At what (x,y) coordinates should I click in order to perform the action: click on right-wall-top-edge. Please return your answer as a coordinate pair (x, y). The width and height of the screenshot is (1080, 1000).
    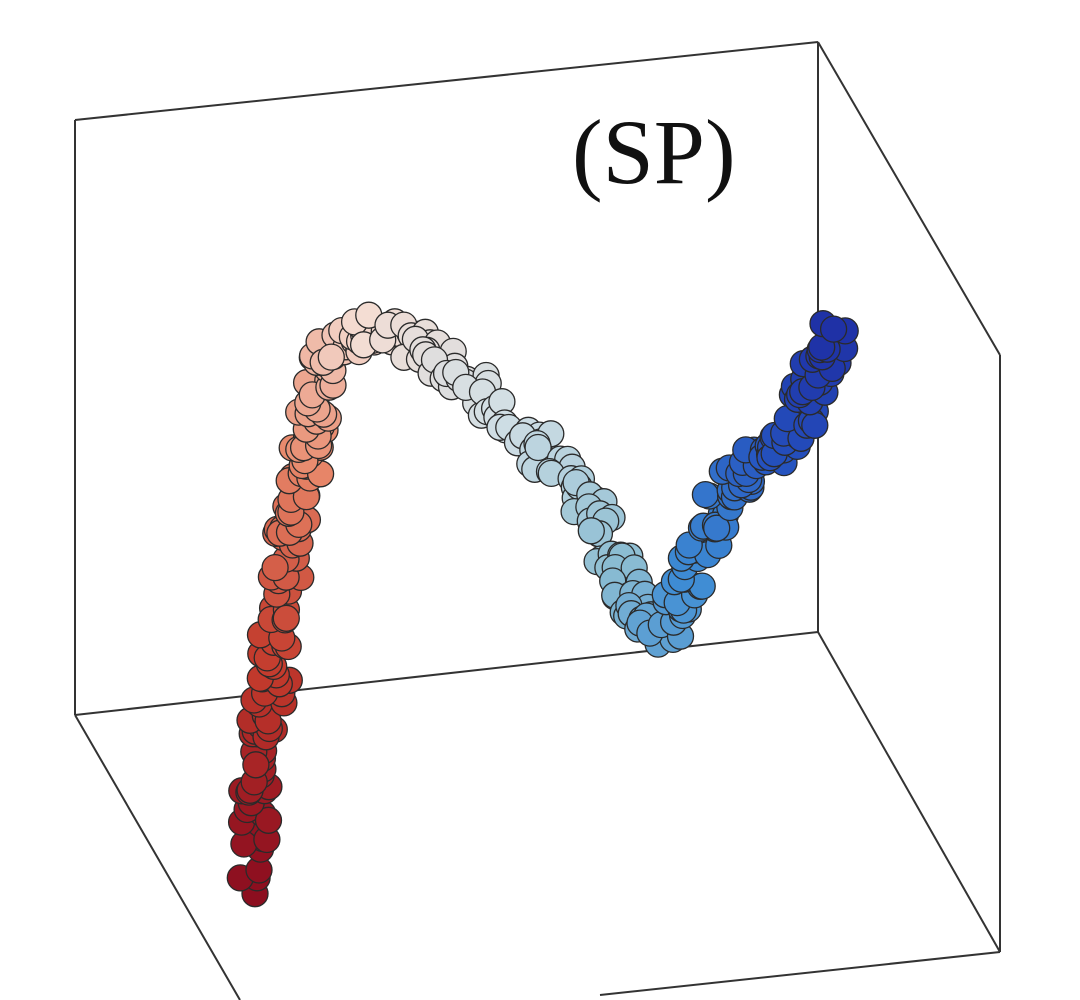
    Looking at the image, I should click on (909, 198).